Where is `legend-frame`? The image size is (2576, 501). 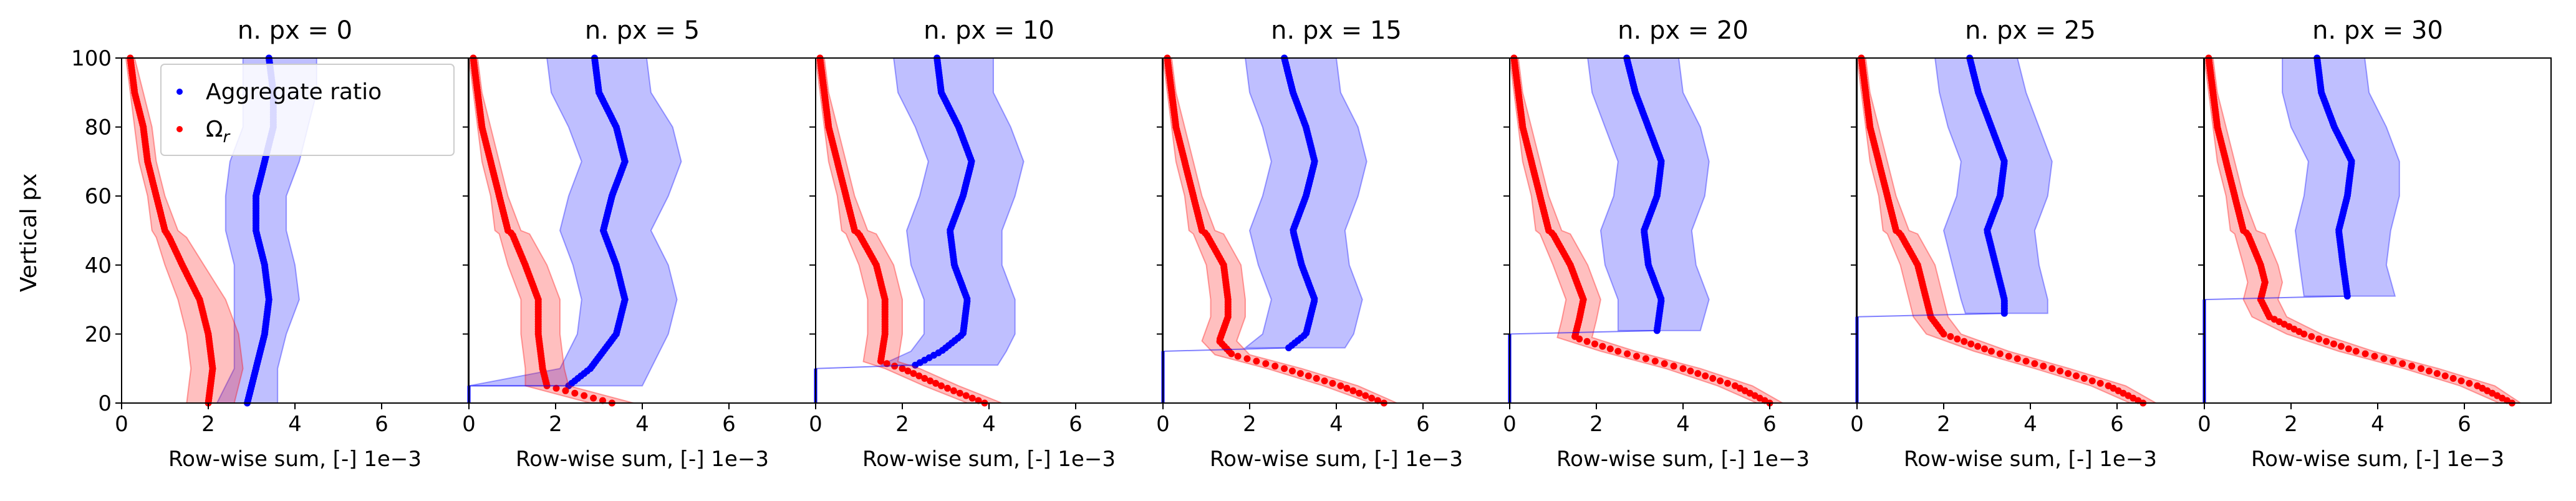 legend-frame is located at coordinates (307, 110).